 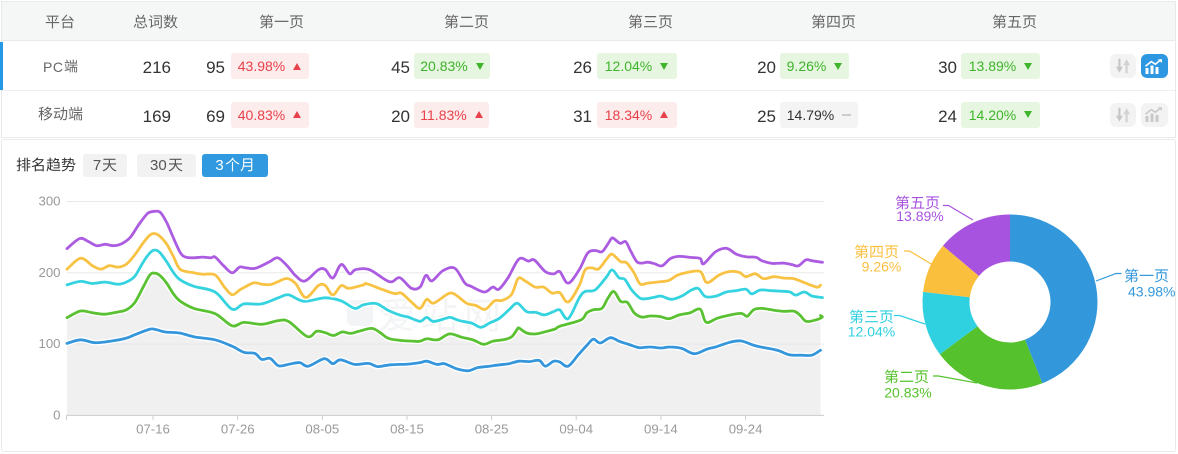 I want to click on svg-text: 08-15, so click(x=407, y=429).